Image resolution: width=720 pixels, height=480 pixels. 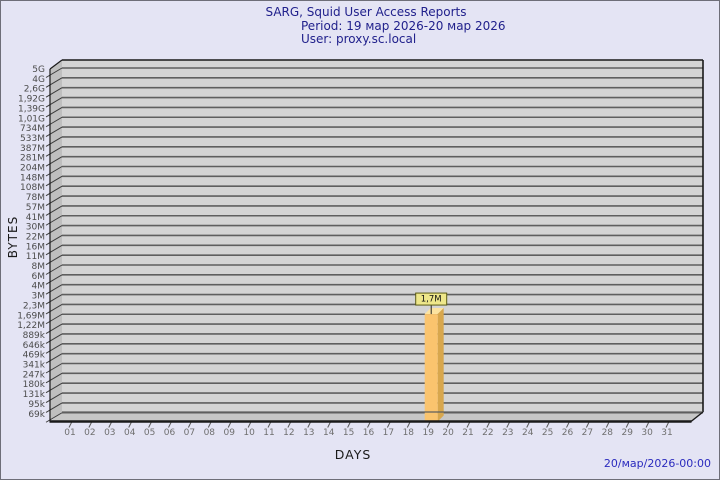 What do you see at coordinates (31, 109) in the screenshot?
I see `tick-label: 1,39G` at bounding box center [31, 109].